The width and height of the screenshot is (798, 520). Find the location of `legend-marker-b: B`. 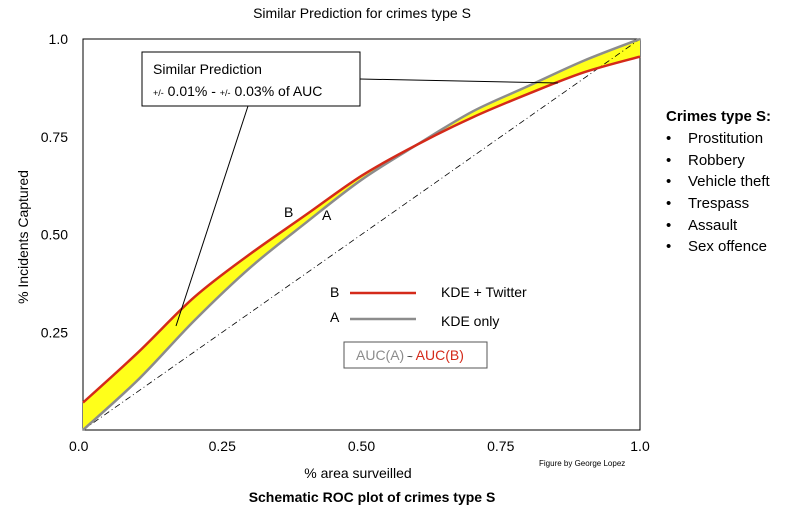

legend-marker-b: B is located at coordinates (334, 292).